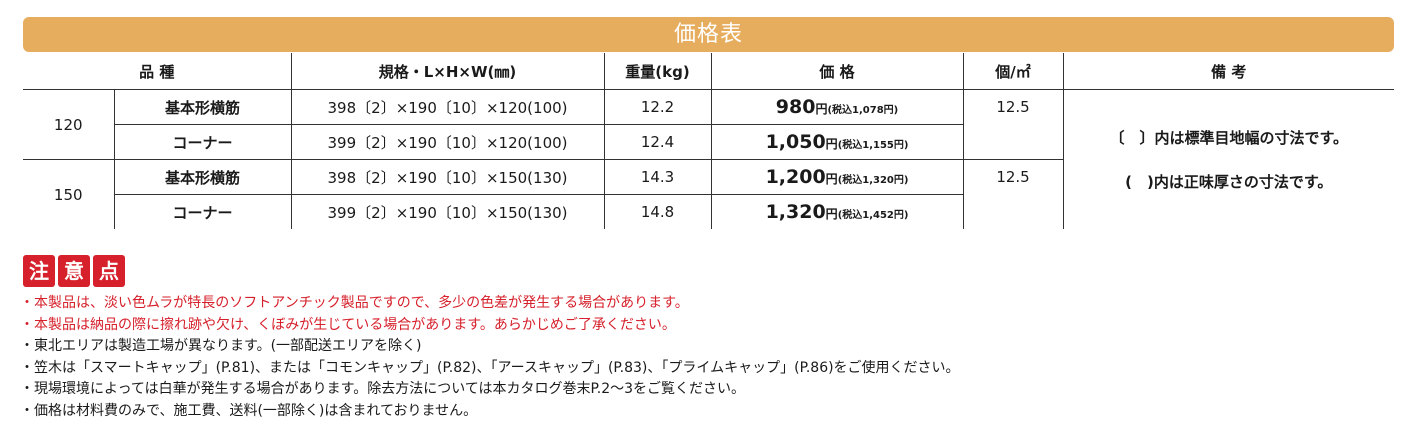  I want to click on header-type: 品 種, so click(157, 71).